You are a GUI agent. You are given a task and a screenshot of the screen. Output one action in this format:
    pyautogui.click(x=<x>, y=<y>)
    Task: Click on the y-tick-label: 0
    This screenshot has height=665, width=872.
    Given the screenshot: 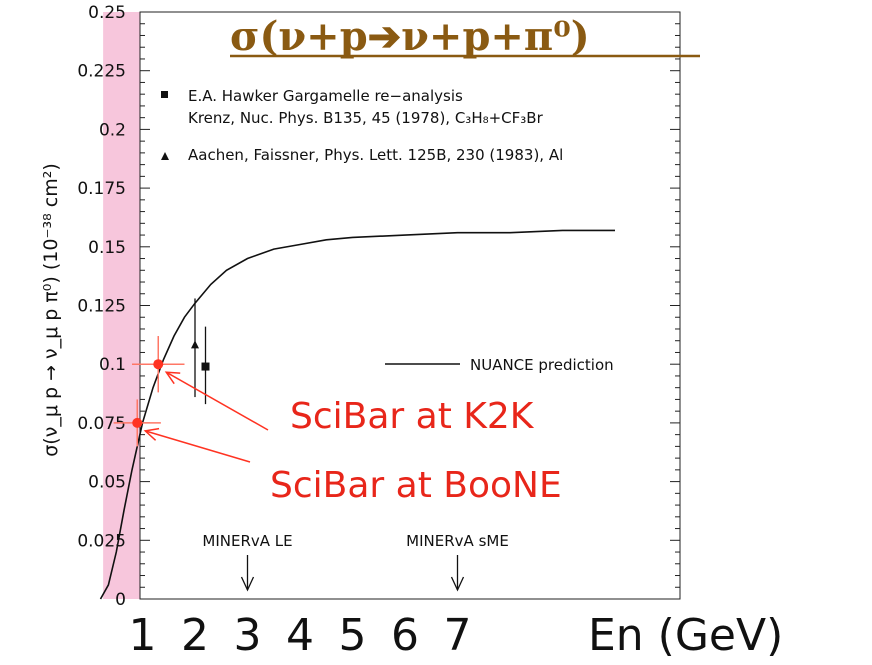 What is the action you would take?
    pyautogui.click(x=120, y=600)
    